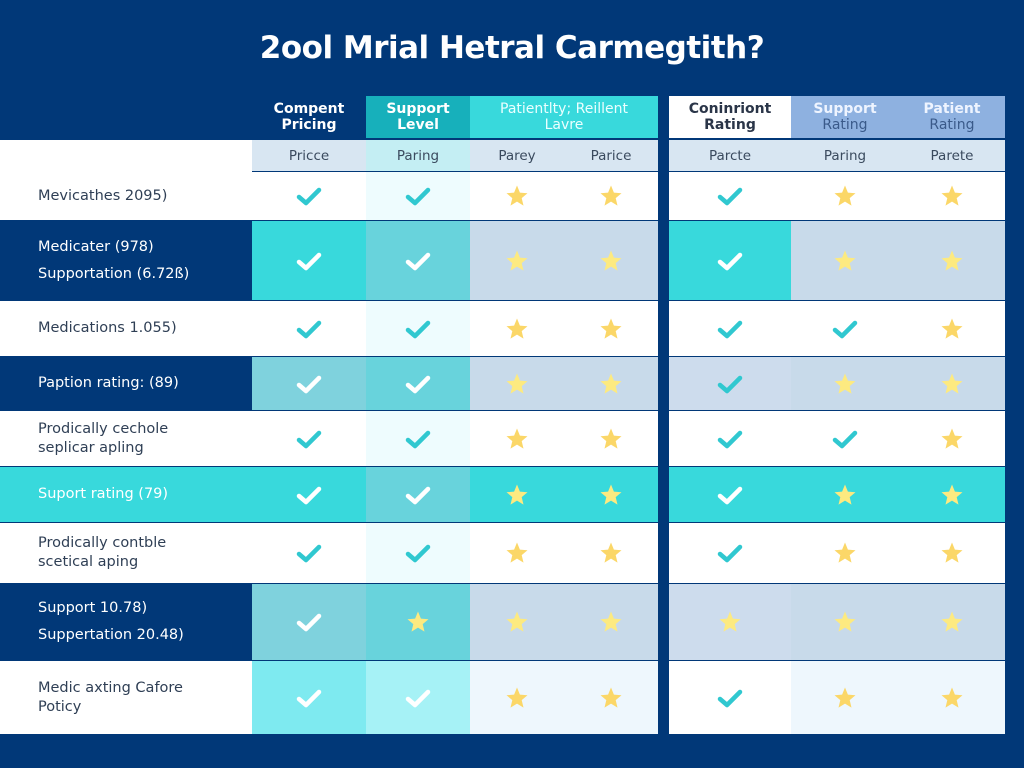  Describe the element at coordinates (611, 155) in the screenshot. I see `subheader-parice: Parice` at that location.